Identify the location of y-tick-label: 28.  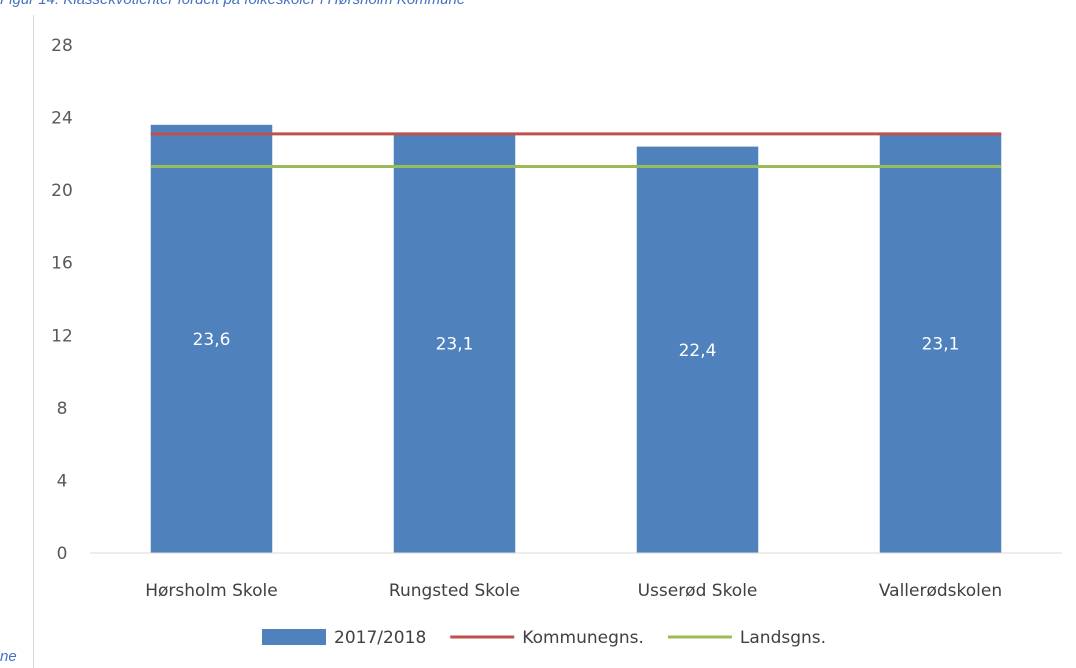
(62, 46).